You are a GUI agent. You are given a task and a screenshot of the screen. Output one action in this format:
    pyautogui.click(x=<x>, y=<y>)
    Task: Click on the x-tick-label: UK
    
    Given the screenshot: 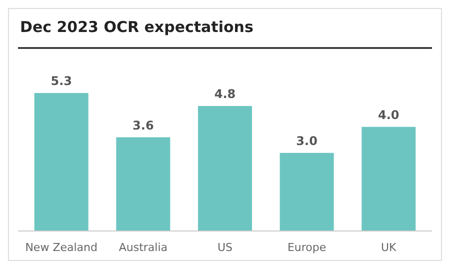 What is the action you would take?
    pyautogui.click(x=389, y=247)
    